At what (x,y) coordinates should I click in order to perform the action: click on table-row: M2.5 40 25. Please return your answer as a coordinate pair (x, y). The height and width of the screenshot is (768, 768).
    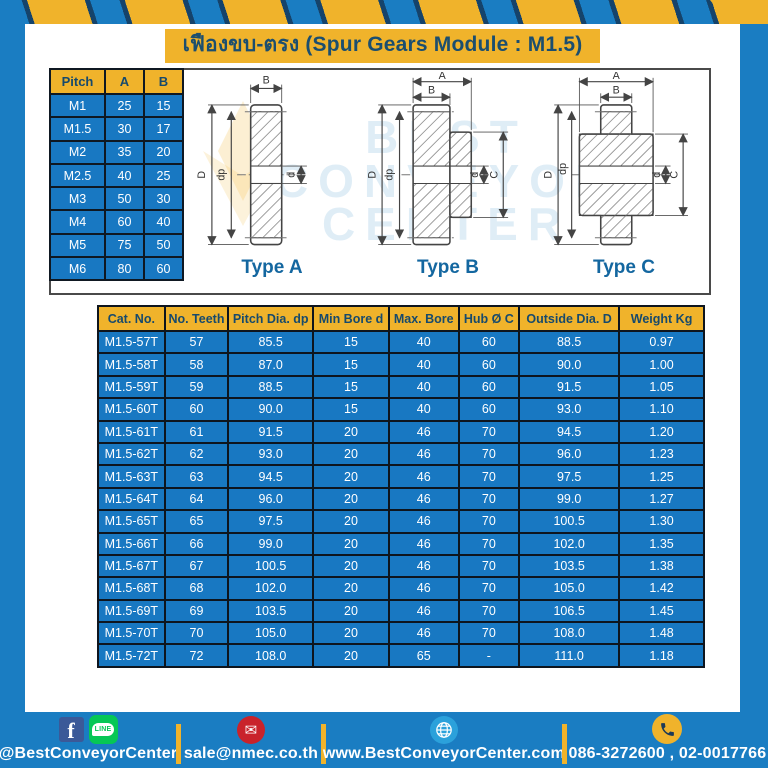
    Looking at the image, I should click on (116, 175).